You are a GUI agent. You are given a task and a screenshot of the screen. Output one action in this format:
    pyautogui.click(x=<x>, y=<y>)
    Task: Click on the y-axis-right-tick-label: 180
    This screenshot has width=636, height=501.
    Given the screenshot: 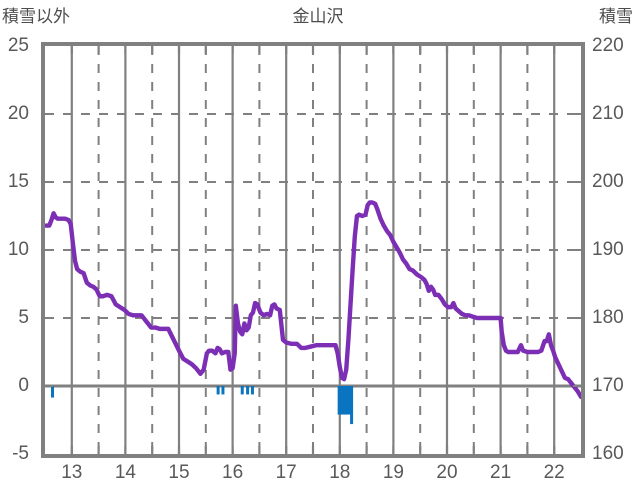 What is the action you would take?
    pyautogui.click(x=608, y=317)
    